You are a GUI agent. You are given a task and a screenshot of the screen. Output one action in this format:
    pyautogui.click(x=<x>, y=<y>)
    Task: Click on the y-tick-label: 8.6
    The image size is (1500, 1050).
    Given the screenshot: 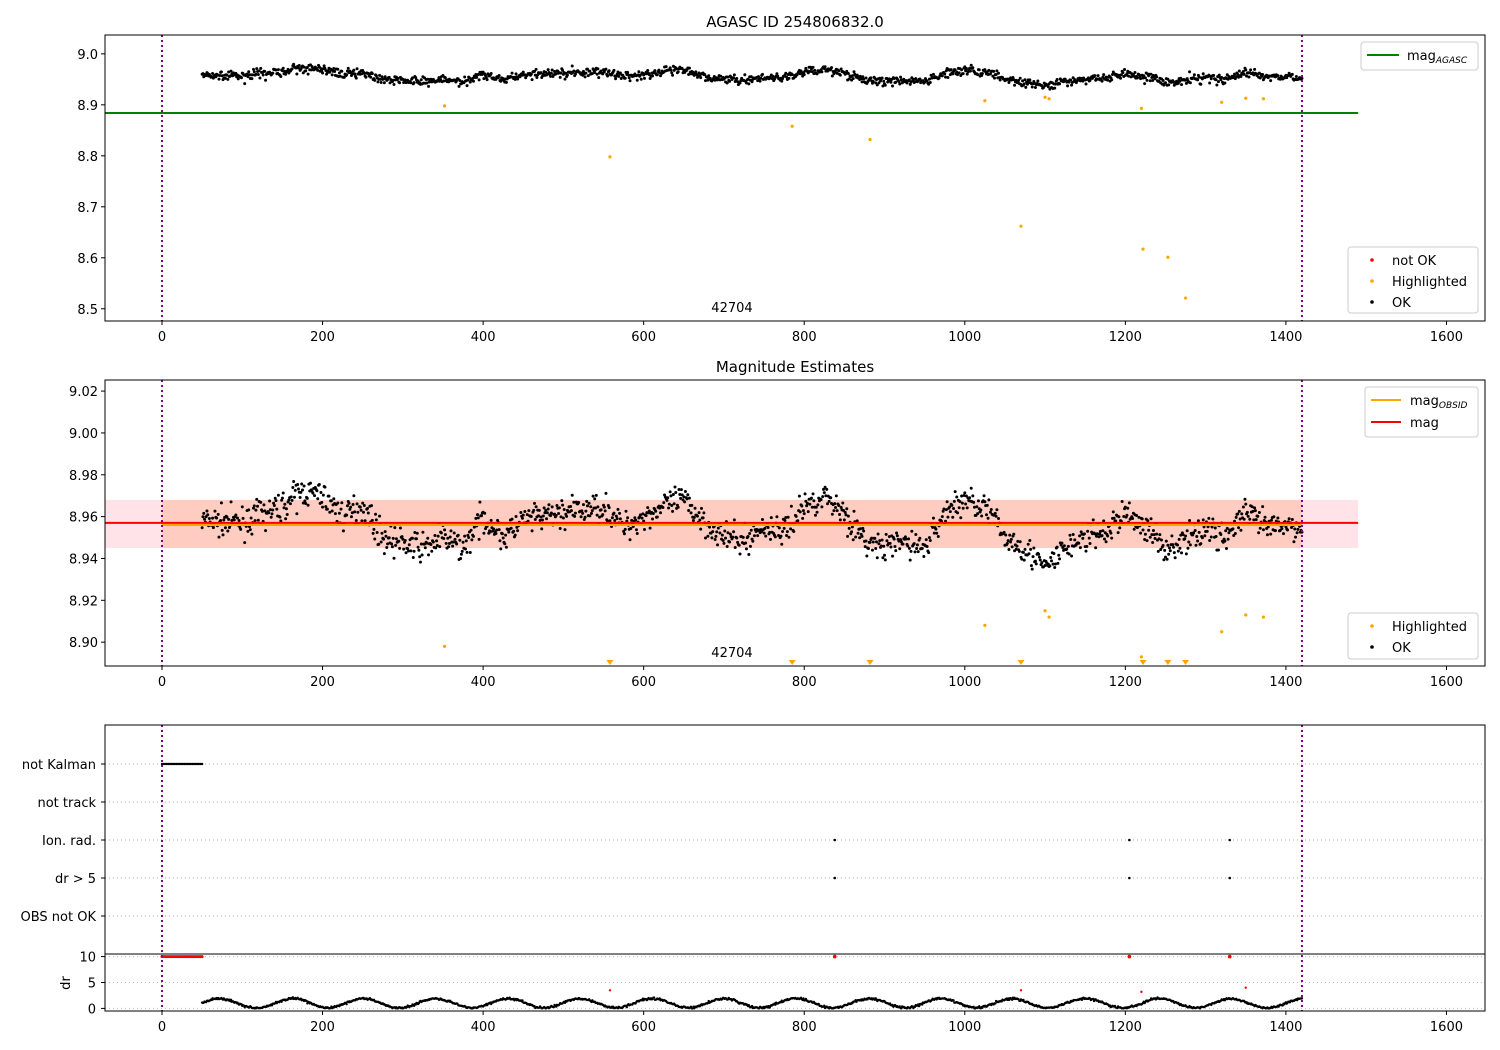 What is the action you would take?
    pyautogui.click(x=87, y=259)
    